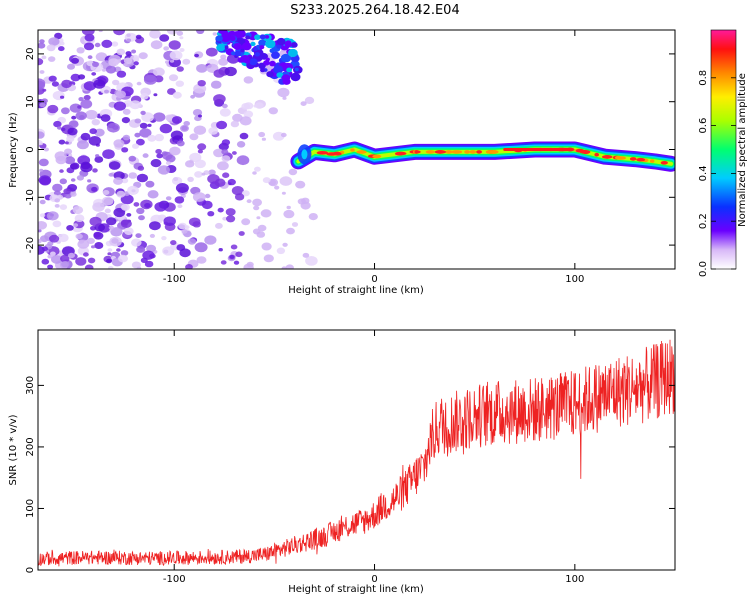  Describe the element at coordinates (374, 579) in the screenshot. I see `snr-xtick-label: 0` at that location.